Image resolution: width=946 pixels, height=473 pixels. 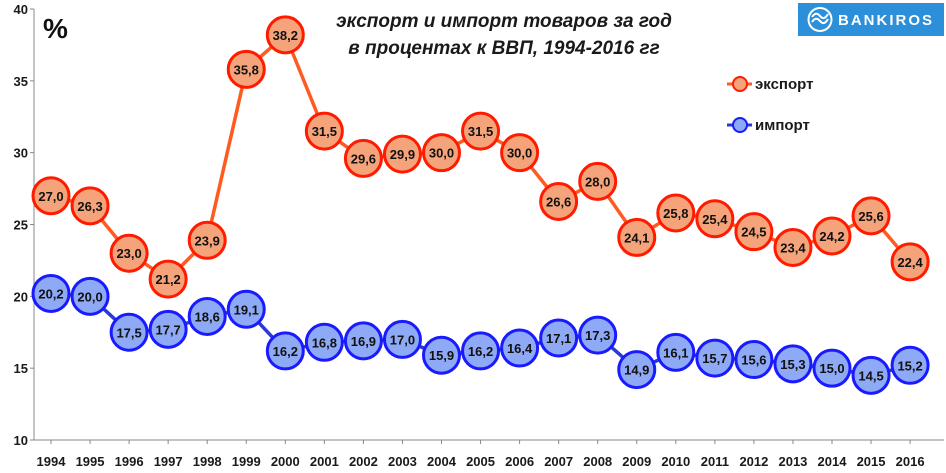 I want to click on data-label-import: 17,1, so click(x=558, y=338).